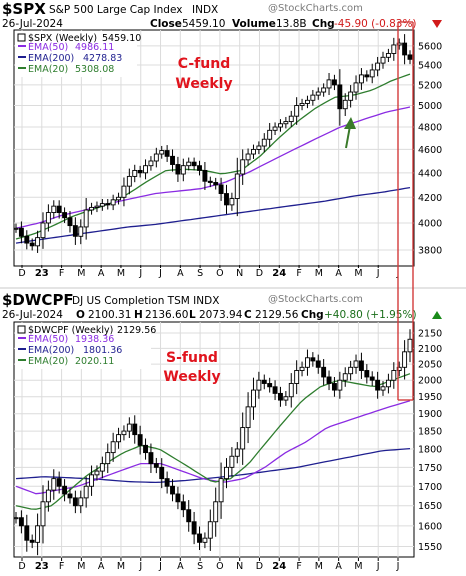 The image size is (466, 576). Describe the element at coordinates (51, 350) in the screenshot. I see `bottom-legend-ema200-label: EMA(200)` at that location.